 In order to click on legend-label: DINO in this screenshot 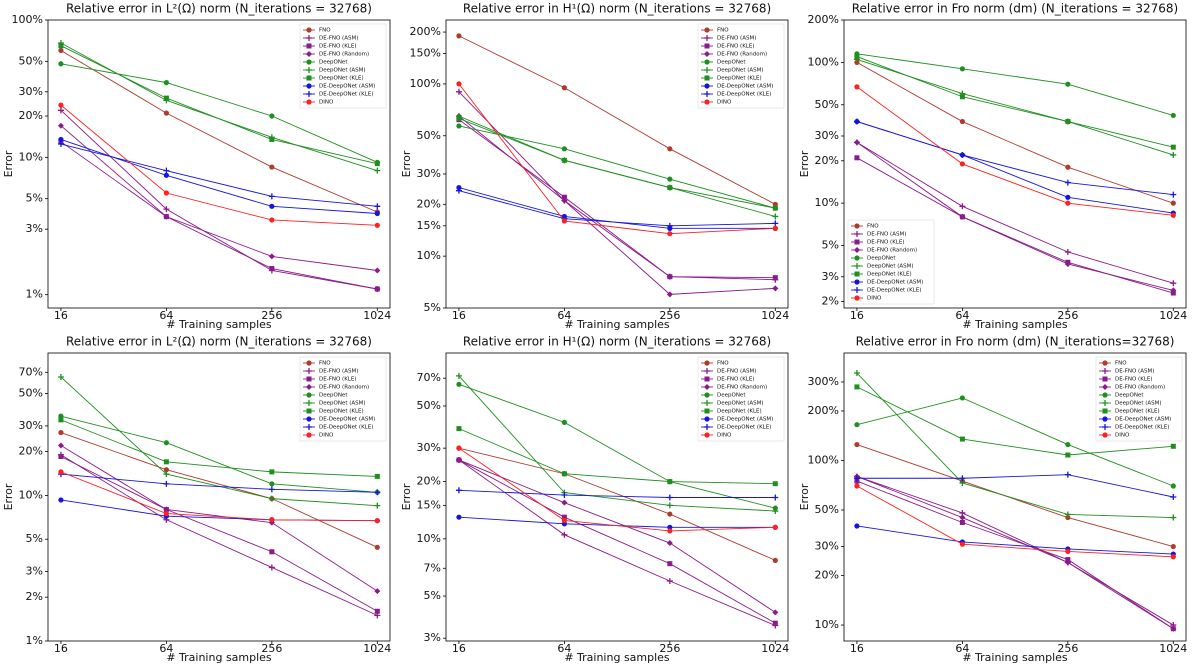, I will do `click(326, 436)`.